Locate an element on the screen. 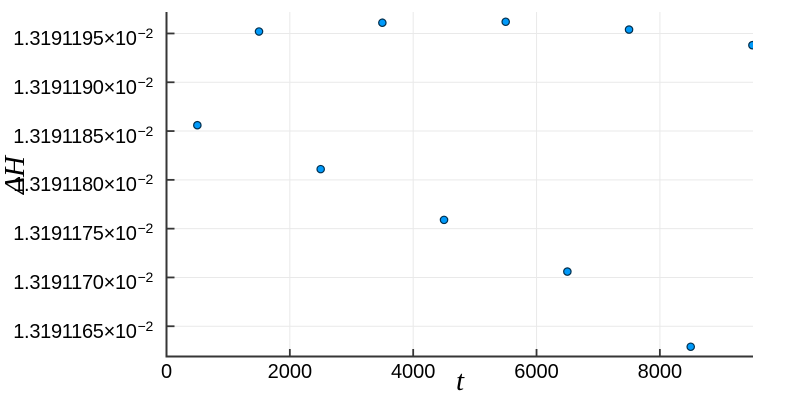 The width and height of the screenshot is (800, 400). y-tick-label: 1.3191190×10⁻² is located at coordinates (83, 86).